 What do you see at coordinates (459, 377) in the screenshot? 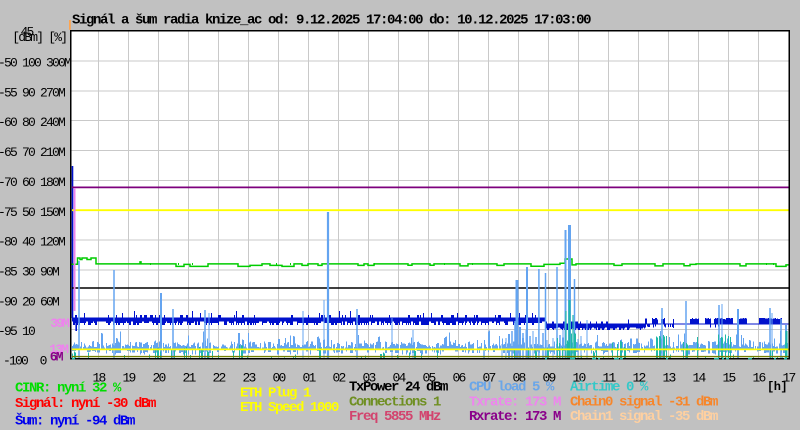
I see `svg-text: 06` at bounding box center [459, 377].